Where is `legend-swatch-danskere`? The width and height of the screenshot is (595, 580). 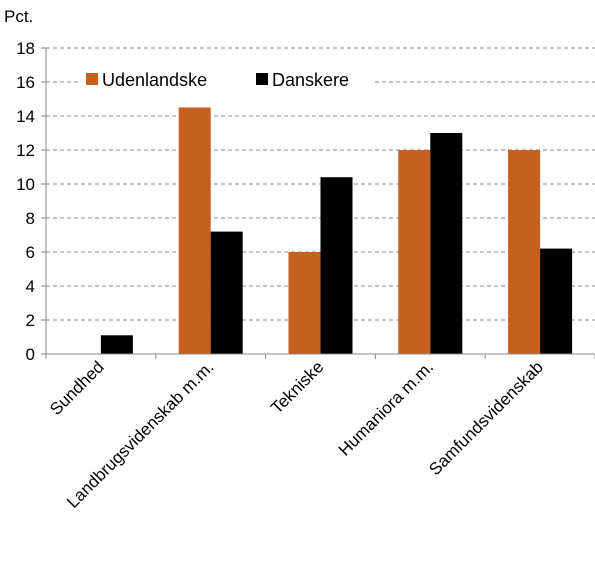
legend-swatch-danskere is located at coordinates (262, 79).